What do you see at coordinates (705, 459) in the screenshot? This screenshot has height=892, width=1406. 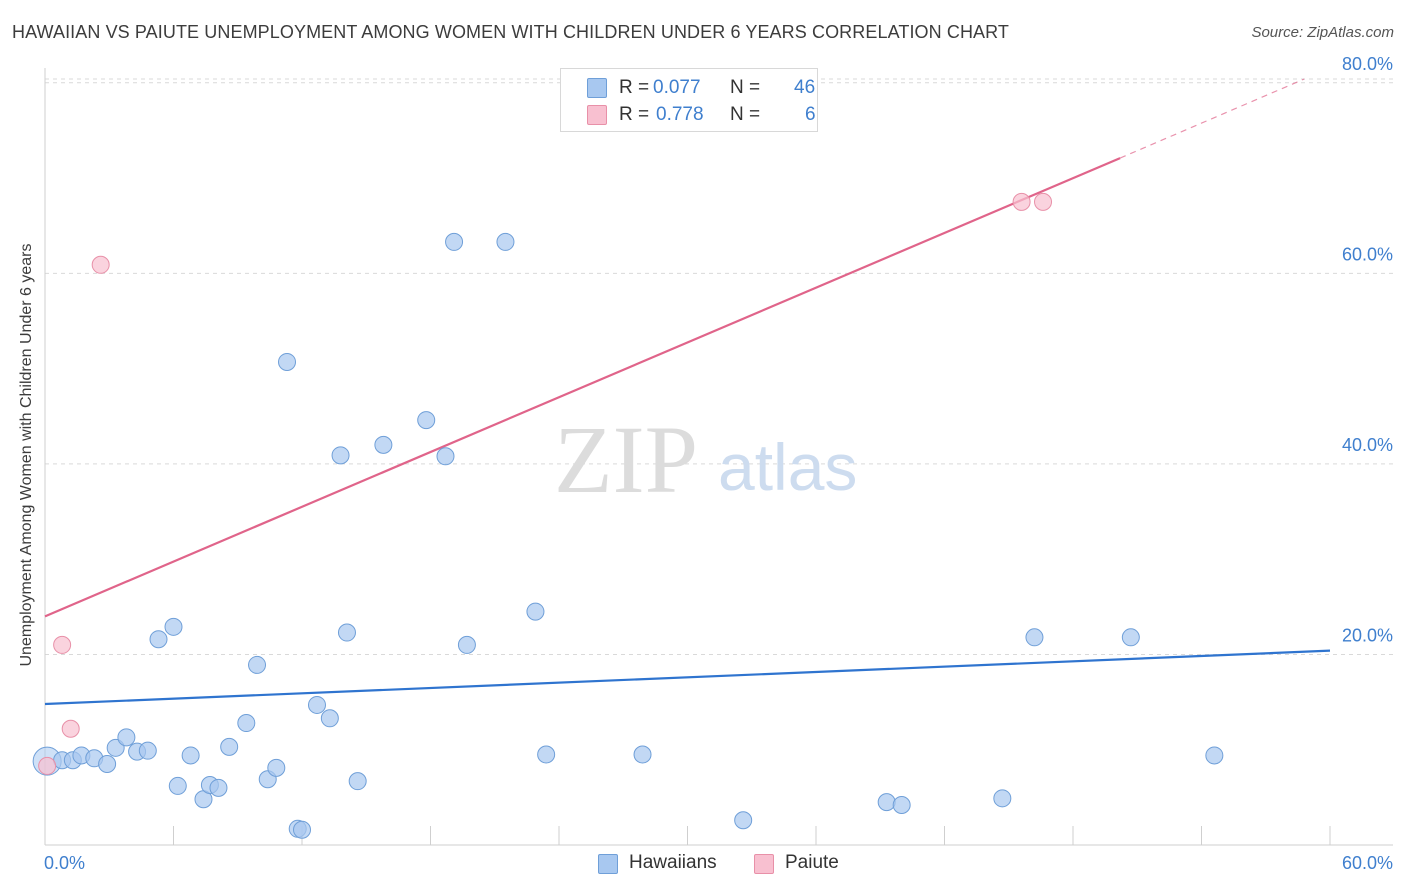 I see `watermark: ZIP atlas` at bounding box center [705, 459].